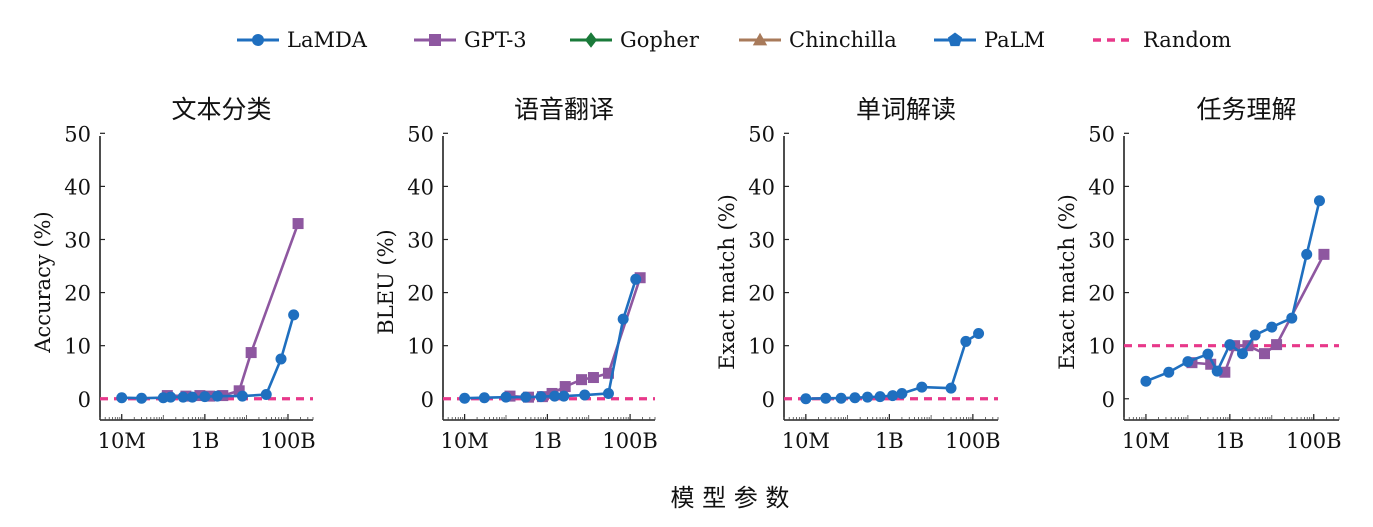  What do you see at coordinates (635, 40) in the screenshot?
I see `legend-item-gopher: Gopher` at bounding box center [635, 40].